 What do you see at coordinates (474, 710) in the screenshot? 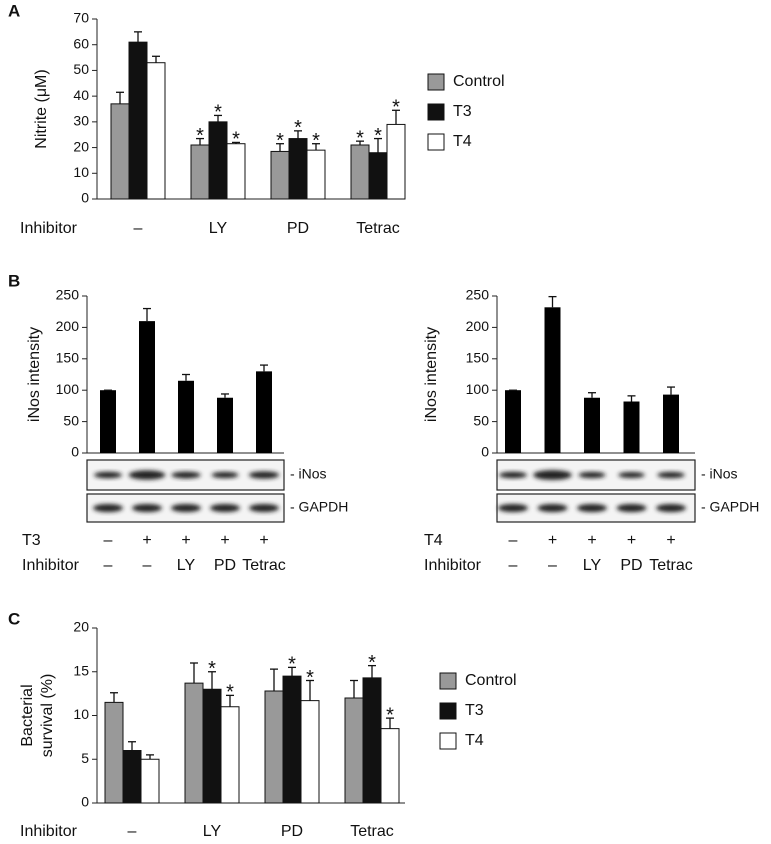
I see `legend-label: T3` at bounding box center [474, 710].